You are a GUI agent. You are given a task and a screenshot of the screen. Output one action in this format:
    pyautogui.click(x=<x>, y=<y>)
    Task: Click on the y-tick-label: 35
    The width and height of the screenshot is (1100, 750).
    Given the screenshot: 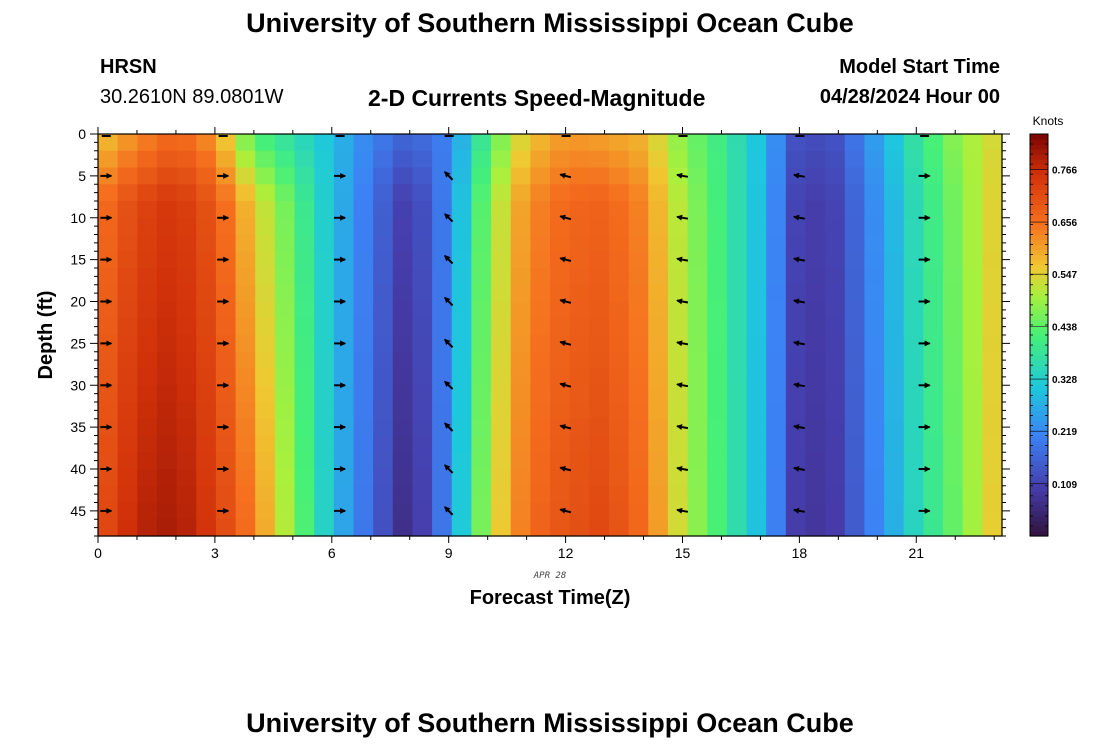 What is the action you would take?
    pyautogui.click(x=78, y=427)
    